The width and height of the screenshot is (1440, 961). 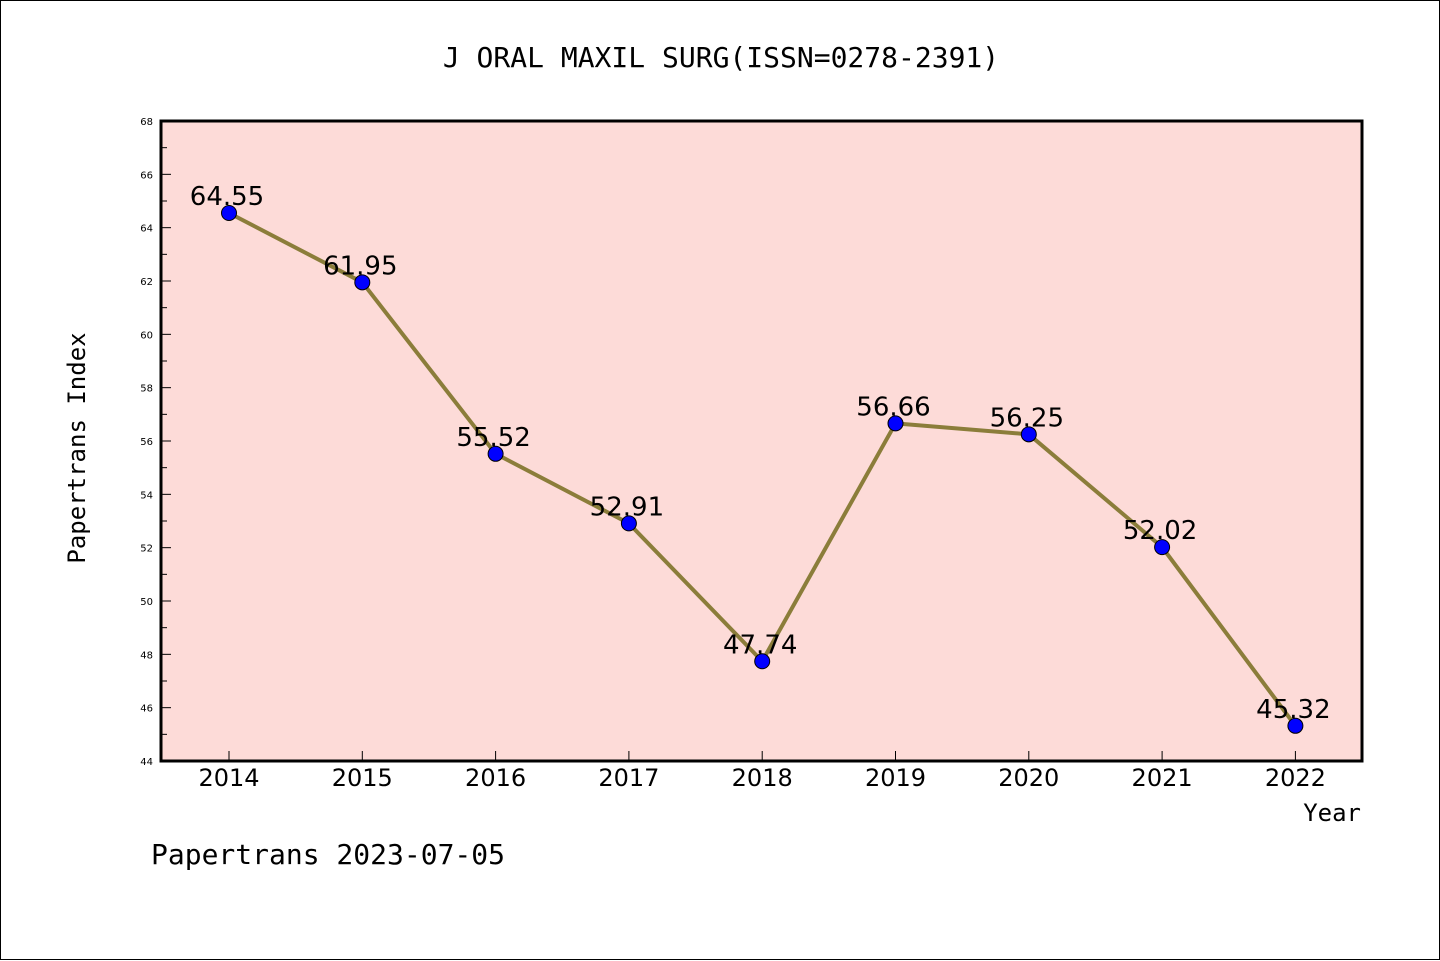 What do you see at coordinates (628, 778) in the screenshot?
I see `x-tick-label: 2017` at bounding box center [628, 778].